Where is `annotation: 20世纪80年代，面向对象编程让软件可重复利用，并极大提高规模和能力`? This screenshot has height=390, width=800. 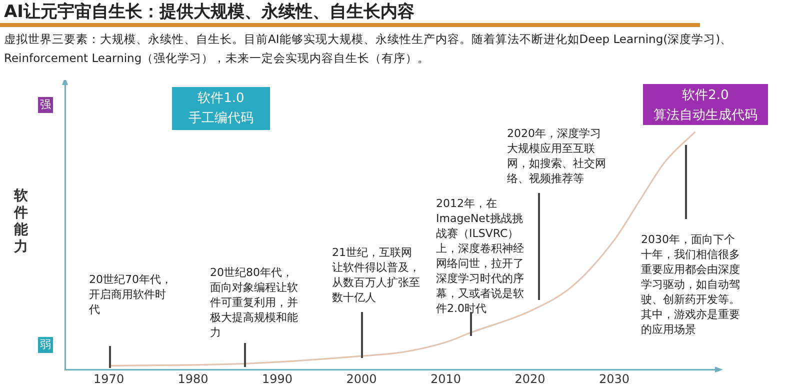 annotation: 20世纪80年代，面向对象编程让软件可重复利用，并极大提高规模和能力 is located at coordinates (254, 302).